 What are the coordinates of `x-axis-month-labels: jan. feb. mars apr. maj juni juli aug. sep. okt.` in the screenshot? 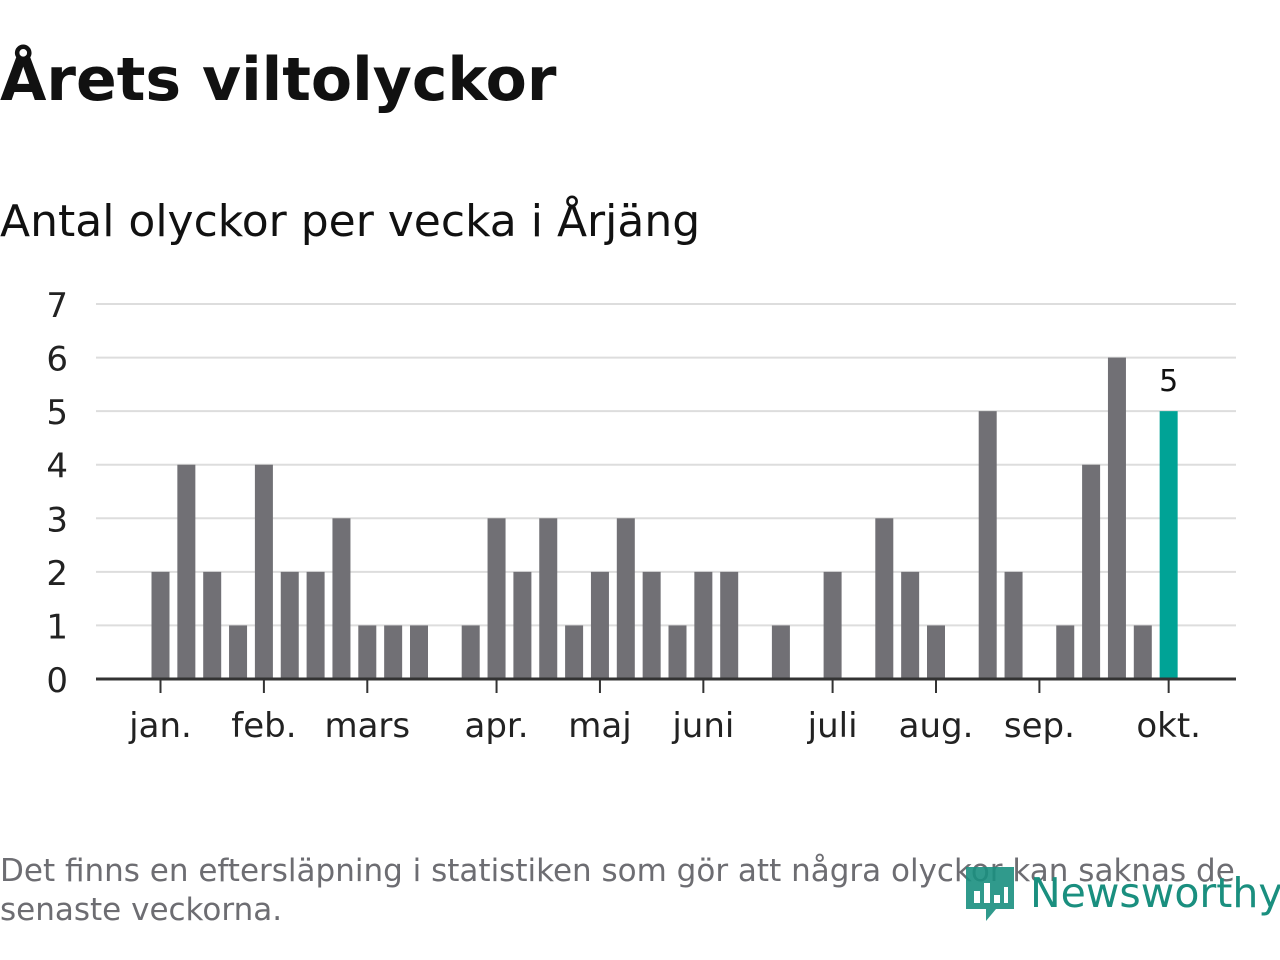 It's located at (664, 726).